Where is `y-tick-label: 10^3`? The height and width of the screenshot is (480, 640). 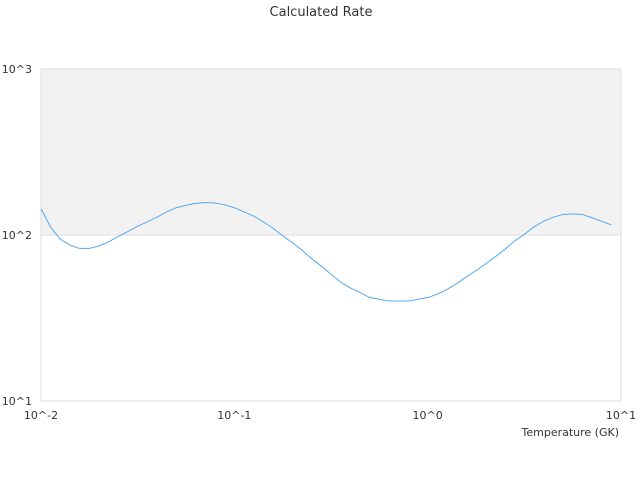
y-tick-label: 10^3 is located at coordinates (17, 69).